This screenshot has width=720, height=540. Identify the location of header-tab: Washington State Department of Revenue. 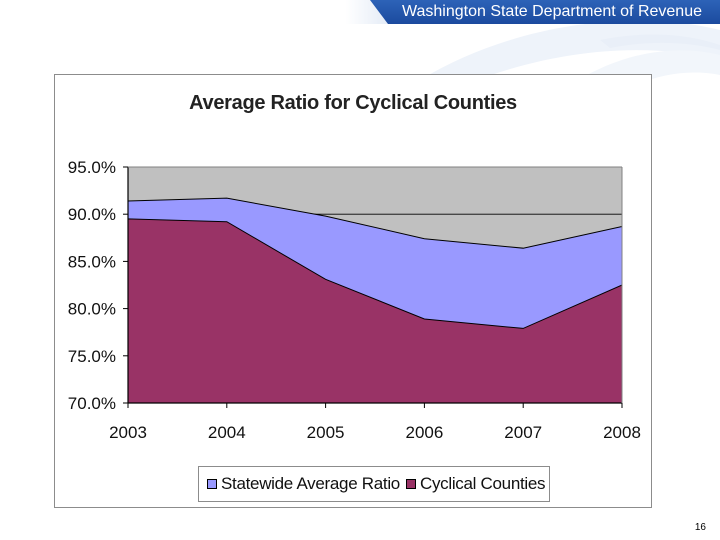
(545, 12).